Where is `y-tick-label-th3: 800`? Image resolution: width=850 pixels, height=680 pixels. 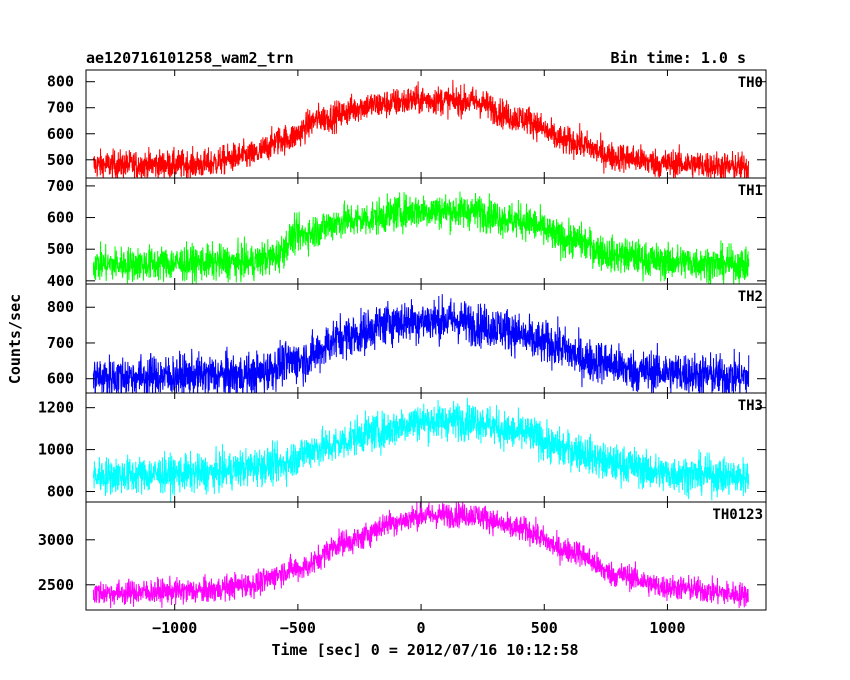
y-tick-label-th3: 800 is located at coordinates (60, 492).